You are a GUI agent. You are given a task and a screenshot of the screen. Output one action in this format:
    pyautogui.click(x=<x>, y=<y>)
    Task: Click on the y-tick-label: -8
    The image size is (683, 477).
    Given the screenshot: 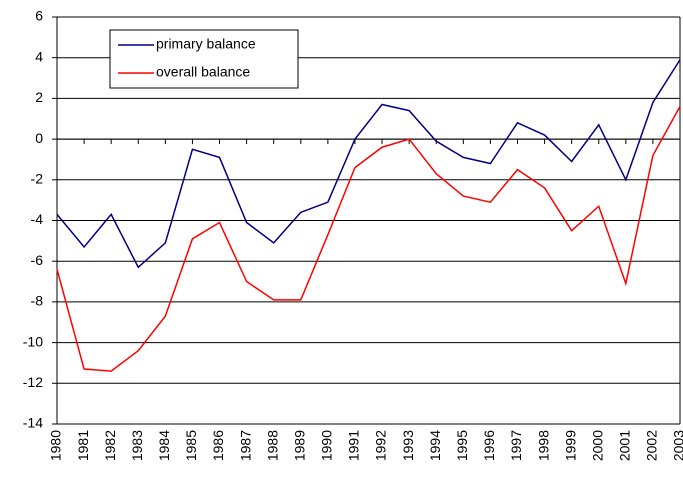 What is the action you would take?
    pyautogui.click(x=37, y=301)
    